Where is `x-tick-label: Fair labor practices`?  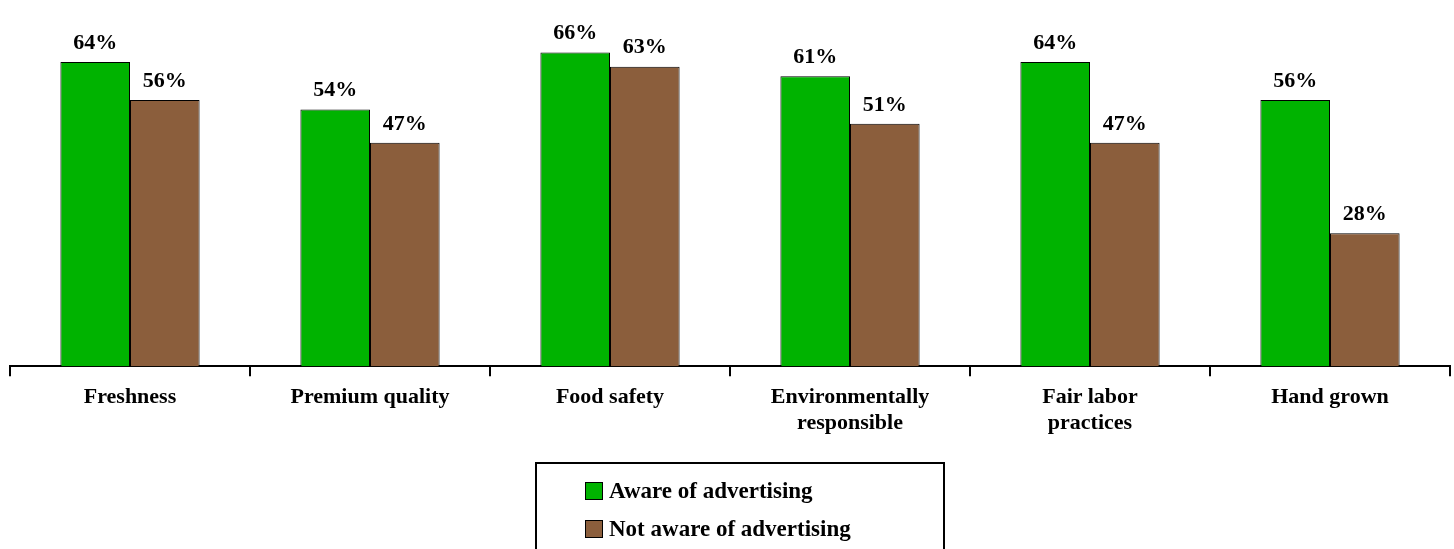 x-tick-label: Fair labor practices is located at coordinates (1090, 409).